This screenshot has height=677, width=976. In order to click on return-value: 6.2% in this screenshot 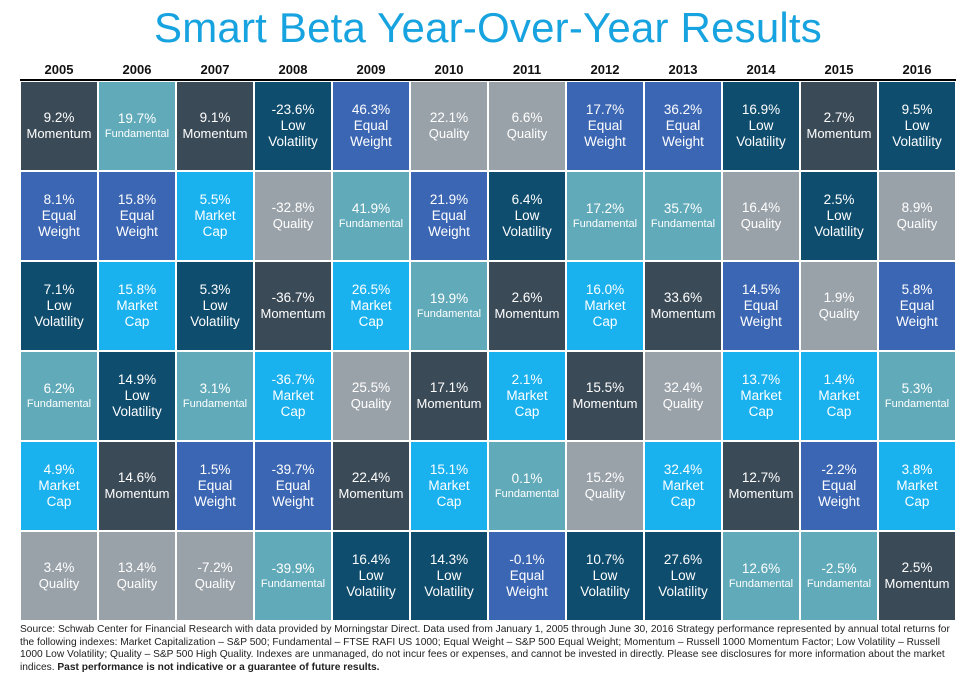, I will do `click(59, 389)`.